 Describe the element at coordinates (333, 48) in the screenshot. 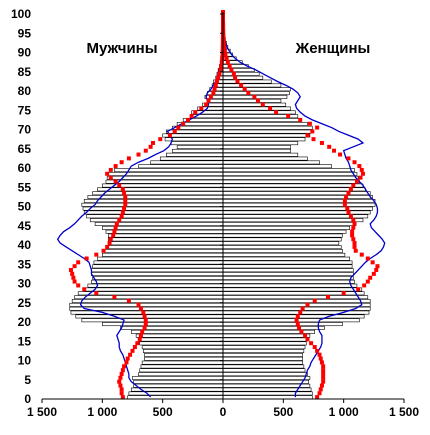

I see `label-women: Женщины` at that location.